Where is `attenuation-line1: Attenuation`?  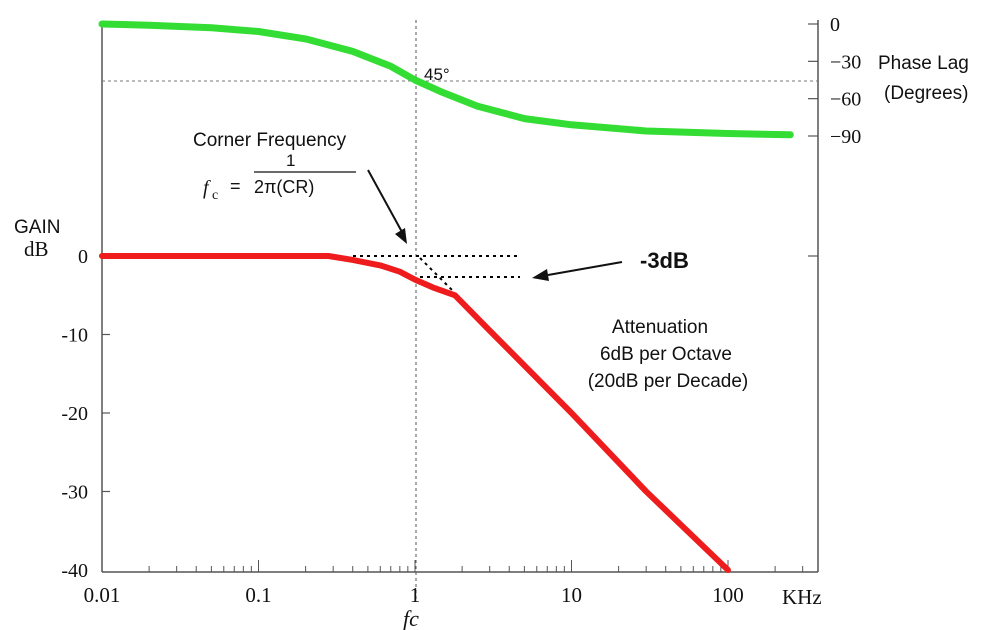
attenuation-line1: Attenuation is located at coordinates (660, 327).